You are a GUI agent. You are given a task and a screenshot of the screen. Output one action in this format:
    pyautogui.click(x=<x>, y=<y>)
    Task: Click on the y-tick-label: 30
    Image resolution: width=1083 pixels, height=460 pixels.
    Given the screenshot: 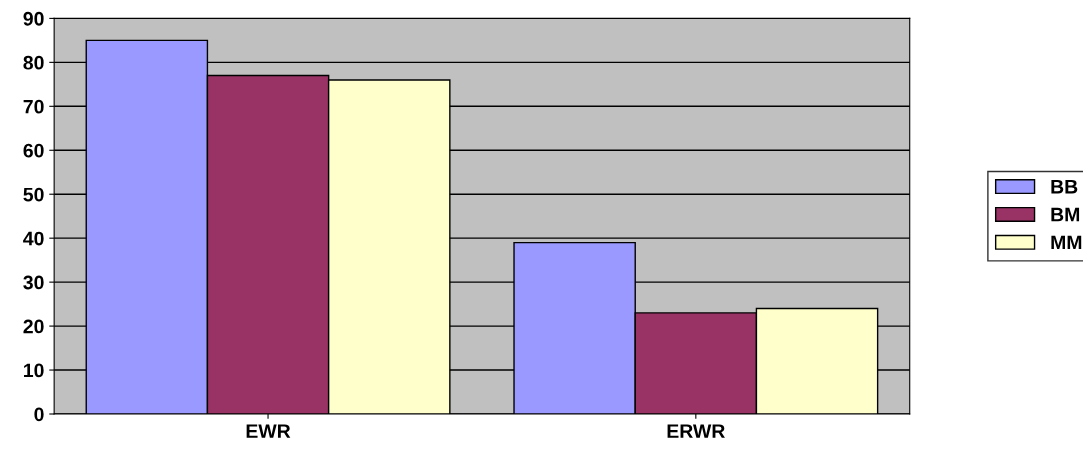 What is the action you would take?
    pyautogui.click(x=33, y=282)
    